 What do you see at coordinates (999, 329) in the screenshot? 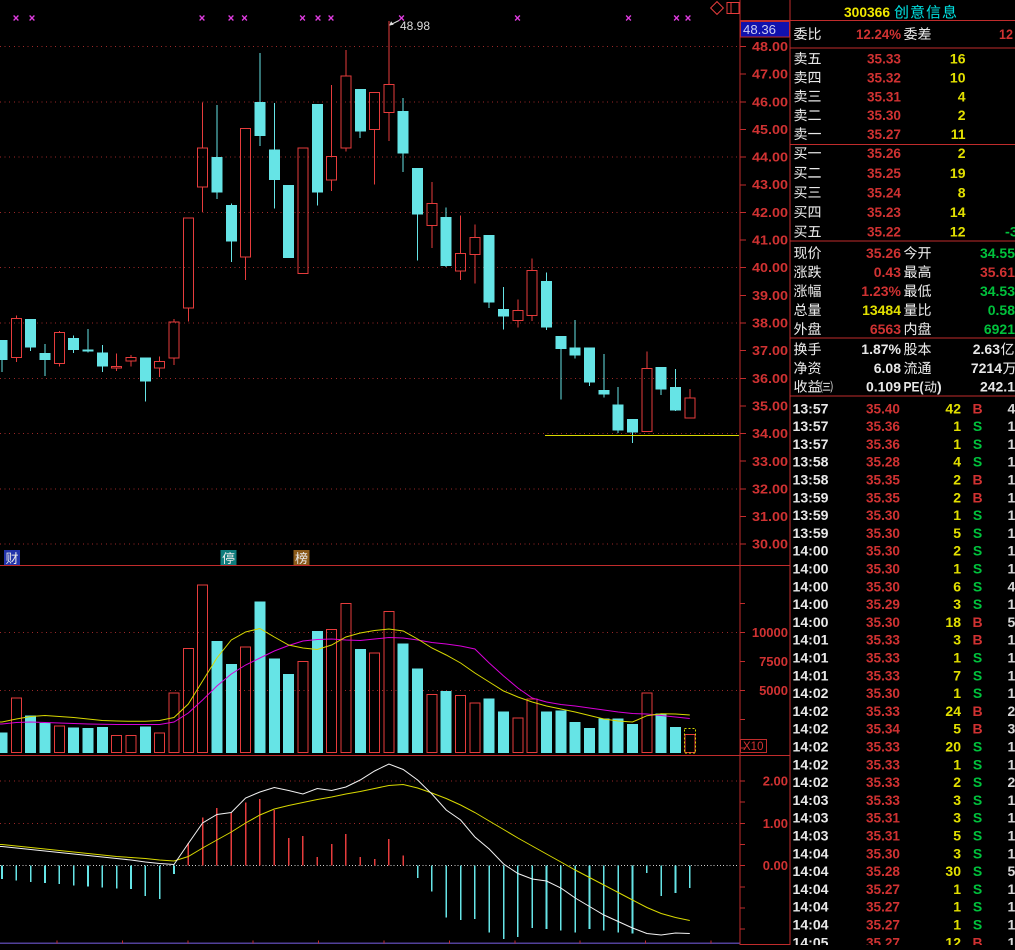
I see `svg-text: 6921` at bounding box center [999, 329].